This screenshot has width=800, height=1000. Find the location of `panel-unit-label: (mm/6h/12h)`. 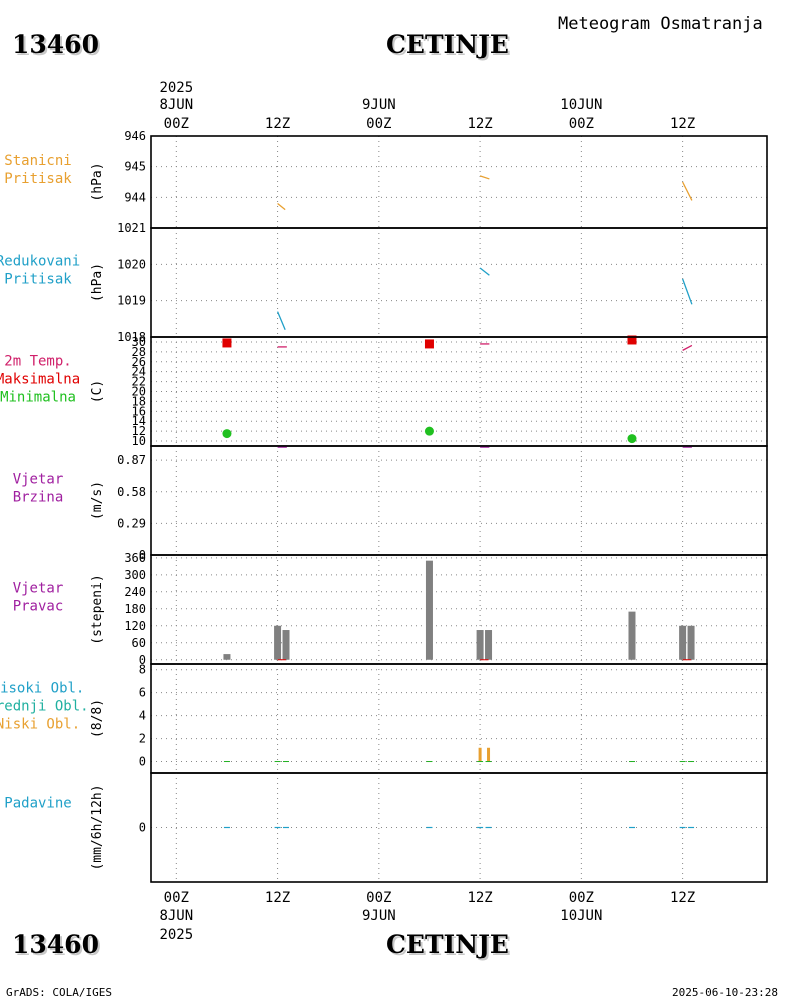

panel-unit-label: (mm/6h/12h) is located at coordinates (97, 827).